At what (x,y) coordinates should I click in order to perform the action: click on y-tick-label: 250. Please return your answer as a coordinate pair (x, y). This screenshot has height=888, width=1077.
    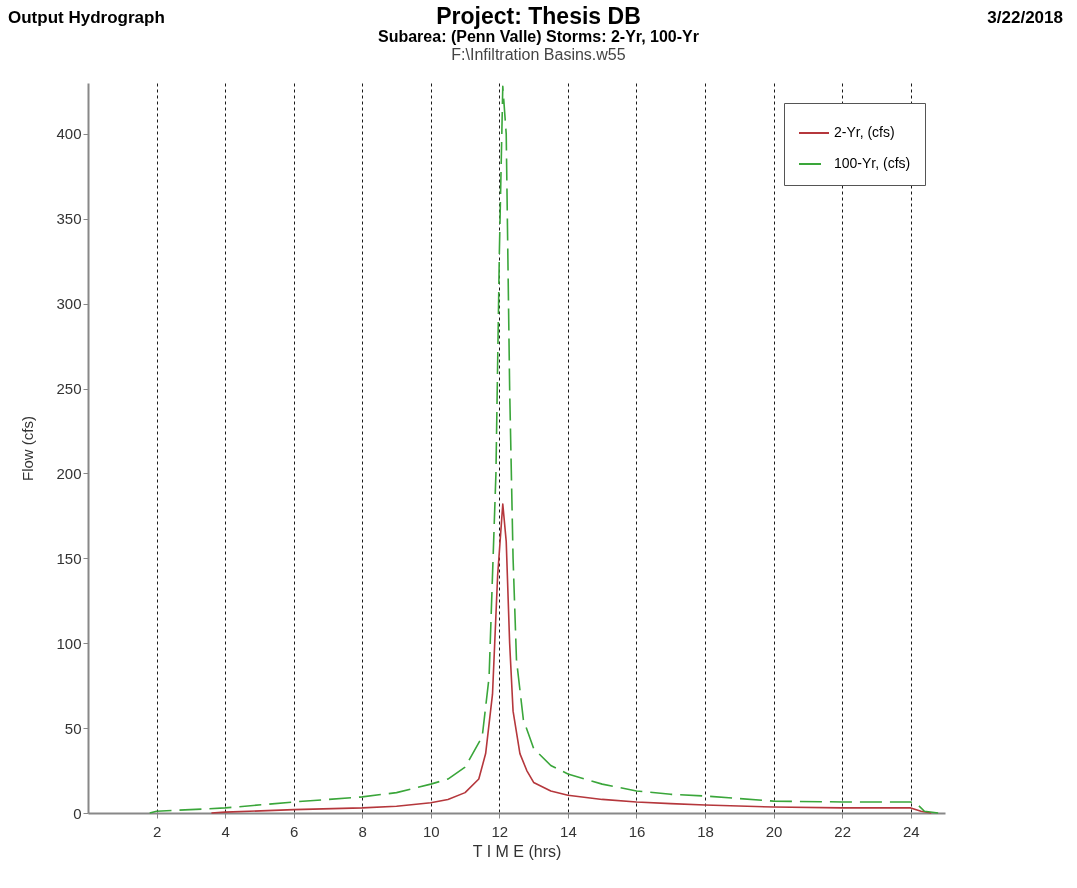
    Looking at the image, I should click on (69, 389).